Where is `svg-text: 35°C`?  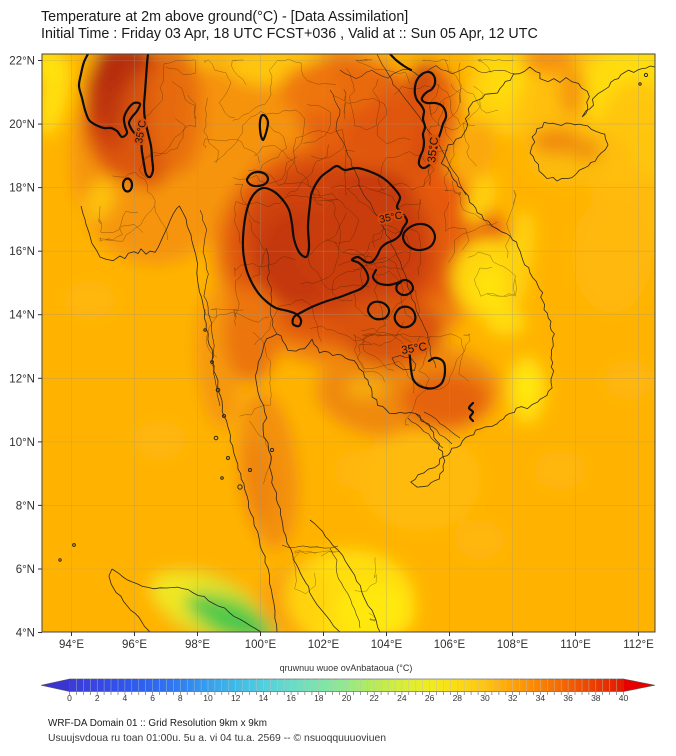 svg-text: 35°C is located at coordinates (433, 149).